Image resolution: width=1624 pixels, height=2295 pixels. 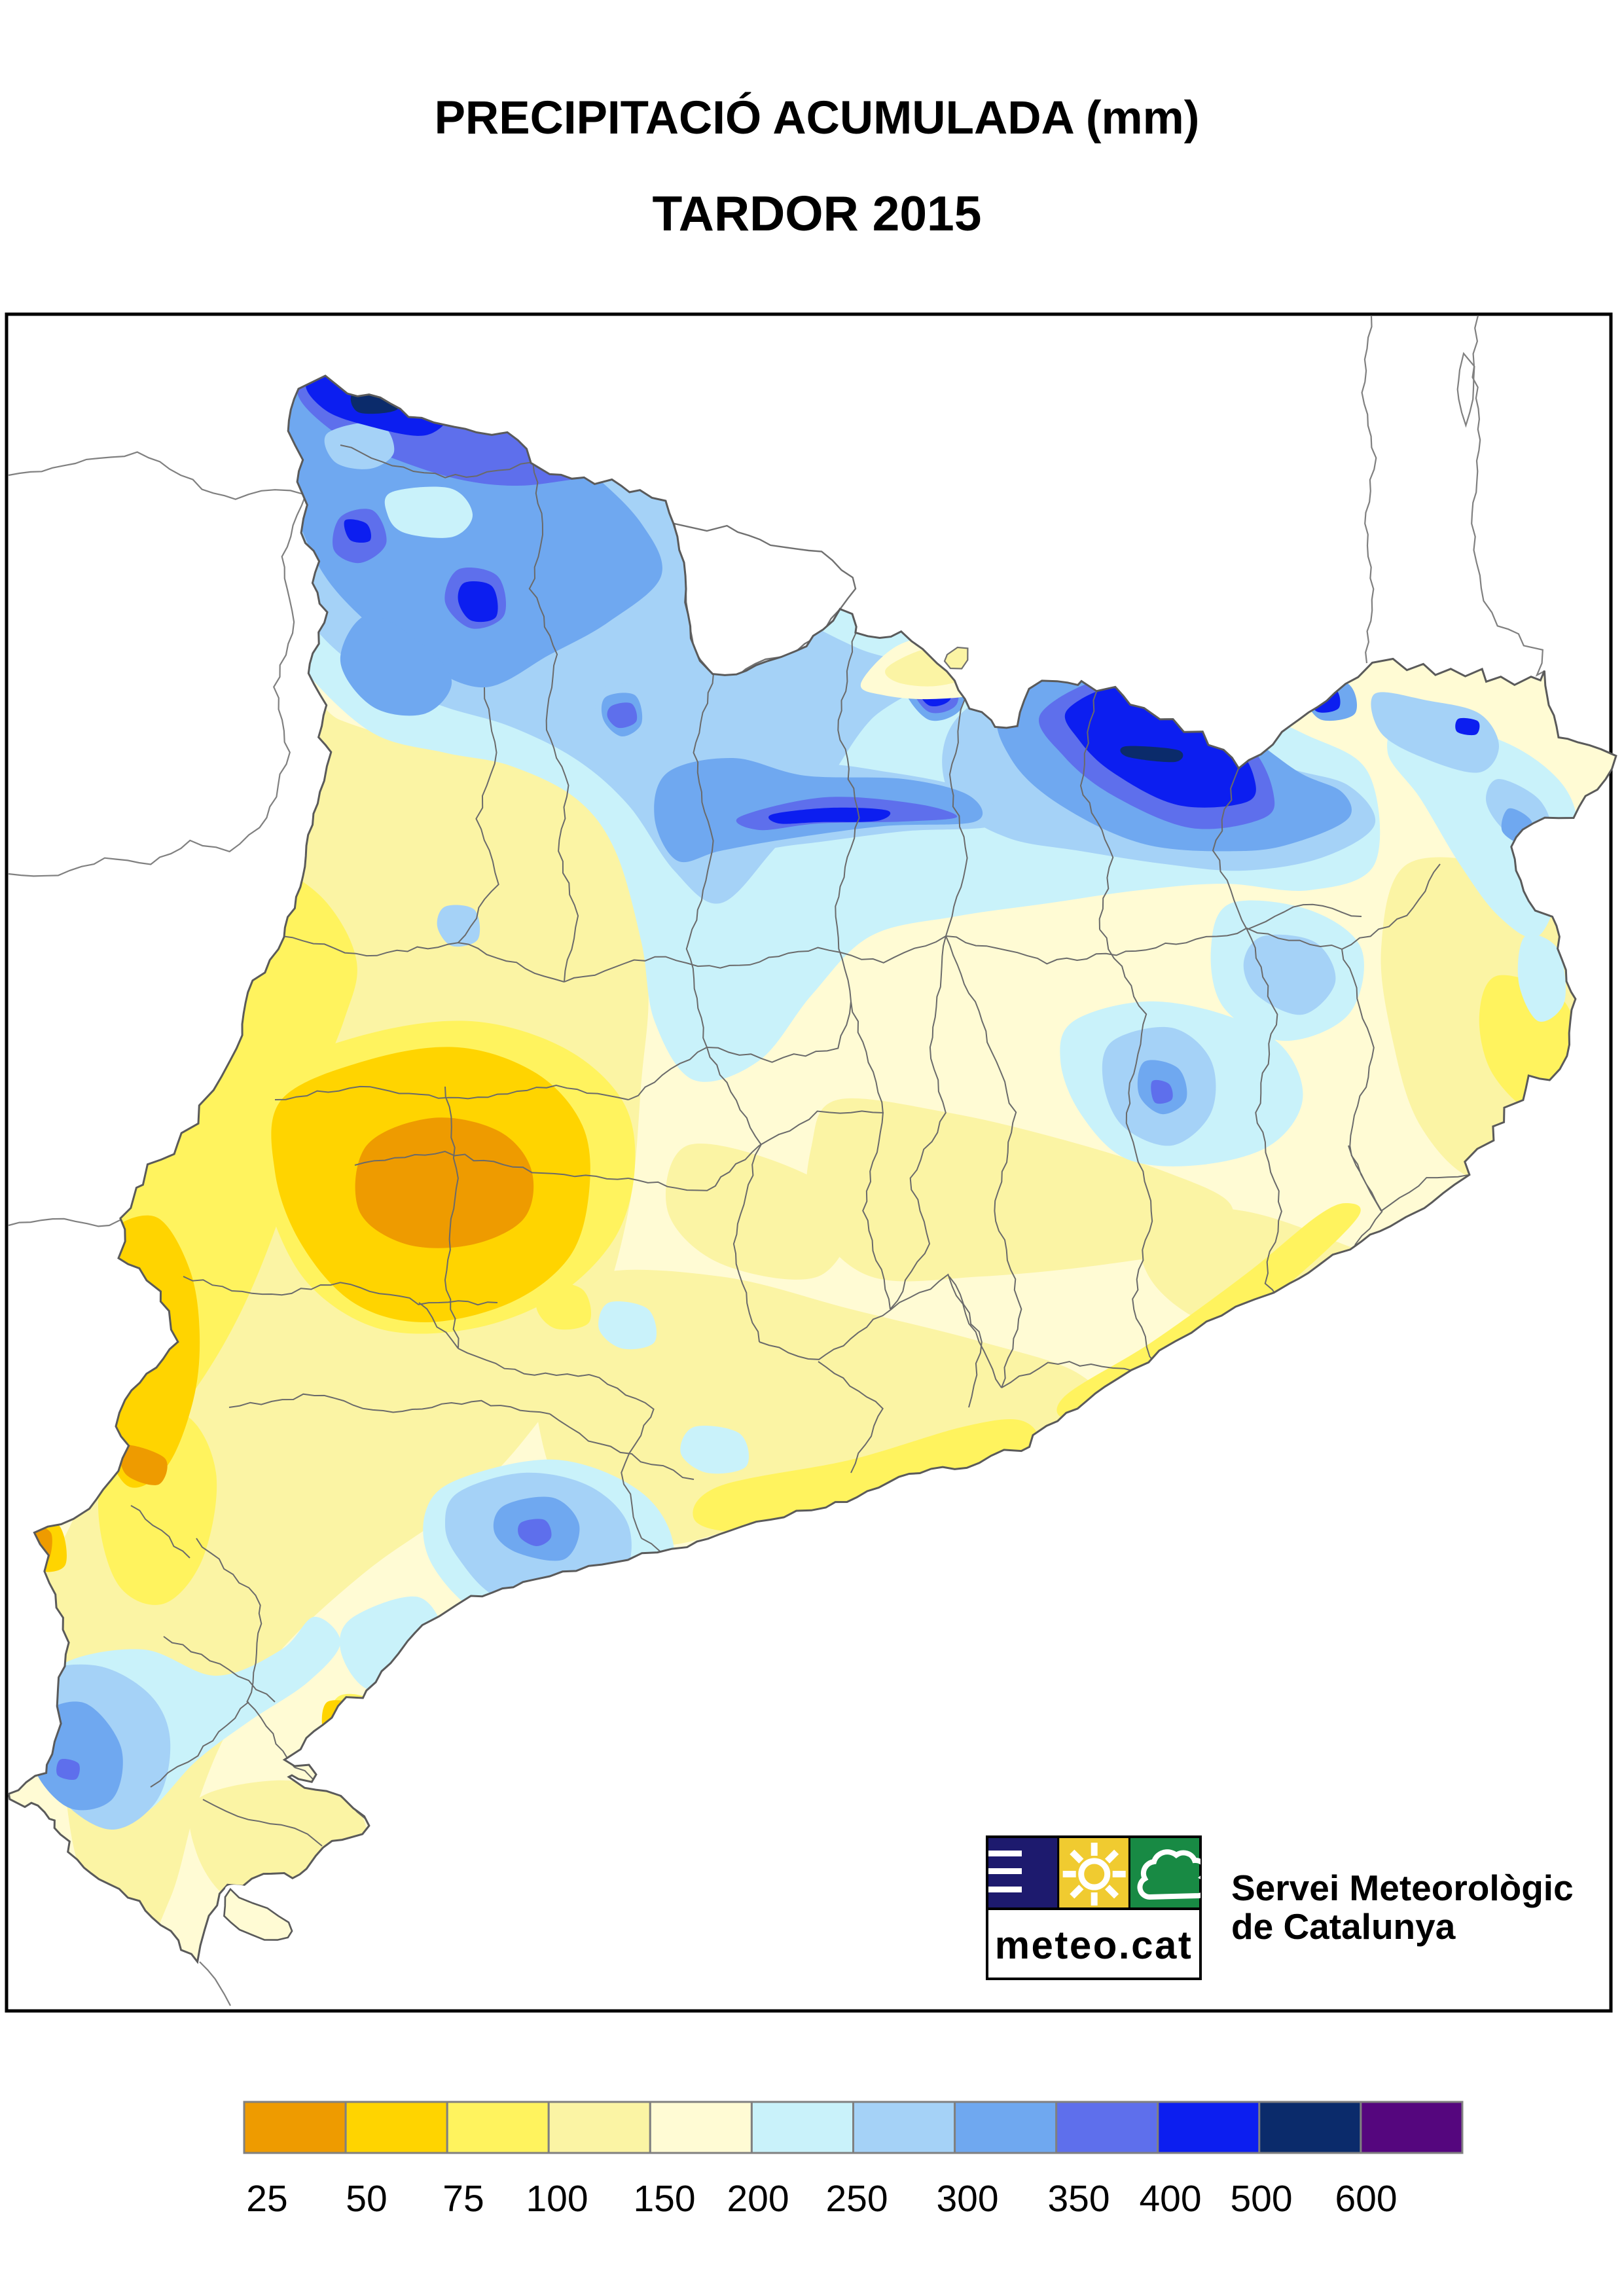 I want to click on svg-text: 100, so click(x=557, y=2199).